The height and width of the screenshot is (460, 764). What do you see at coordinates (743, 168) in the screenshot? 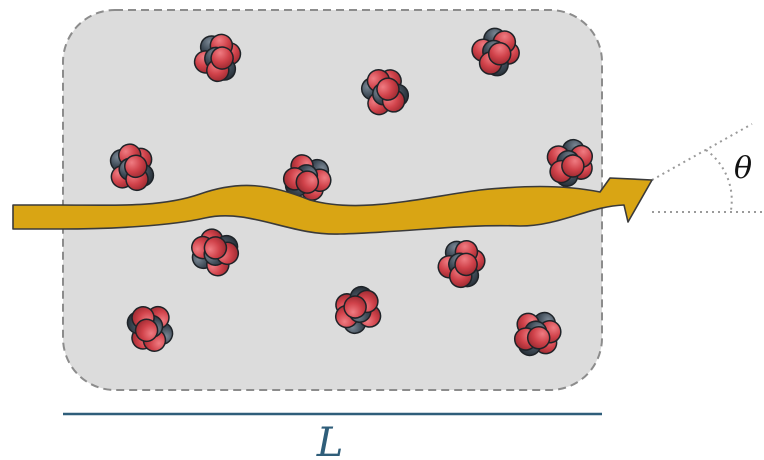
I see `angle-label: θ` at bounding box center [743, 168].